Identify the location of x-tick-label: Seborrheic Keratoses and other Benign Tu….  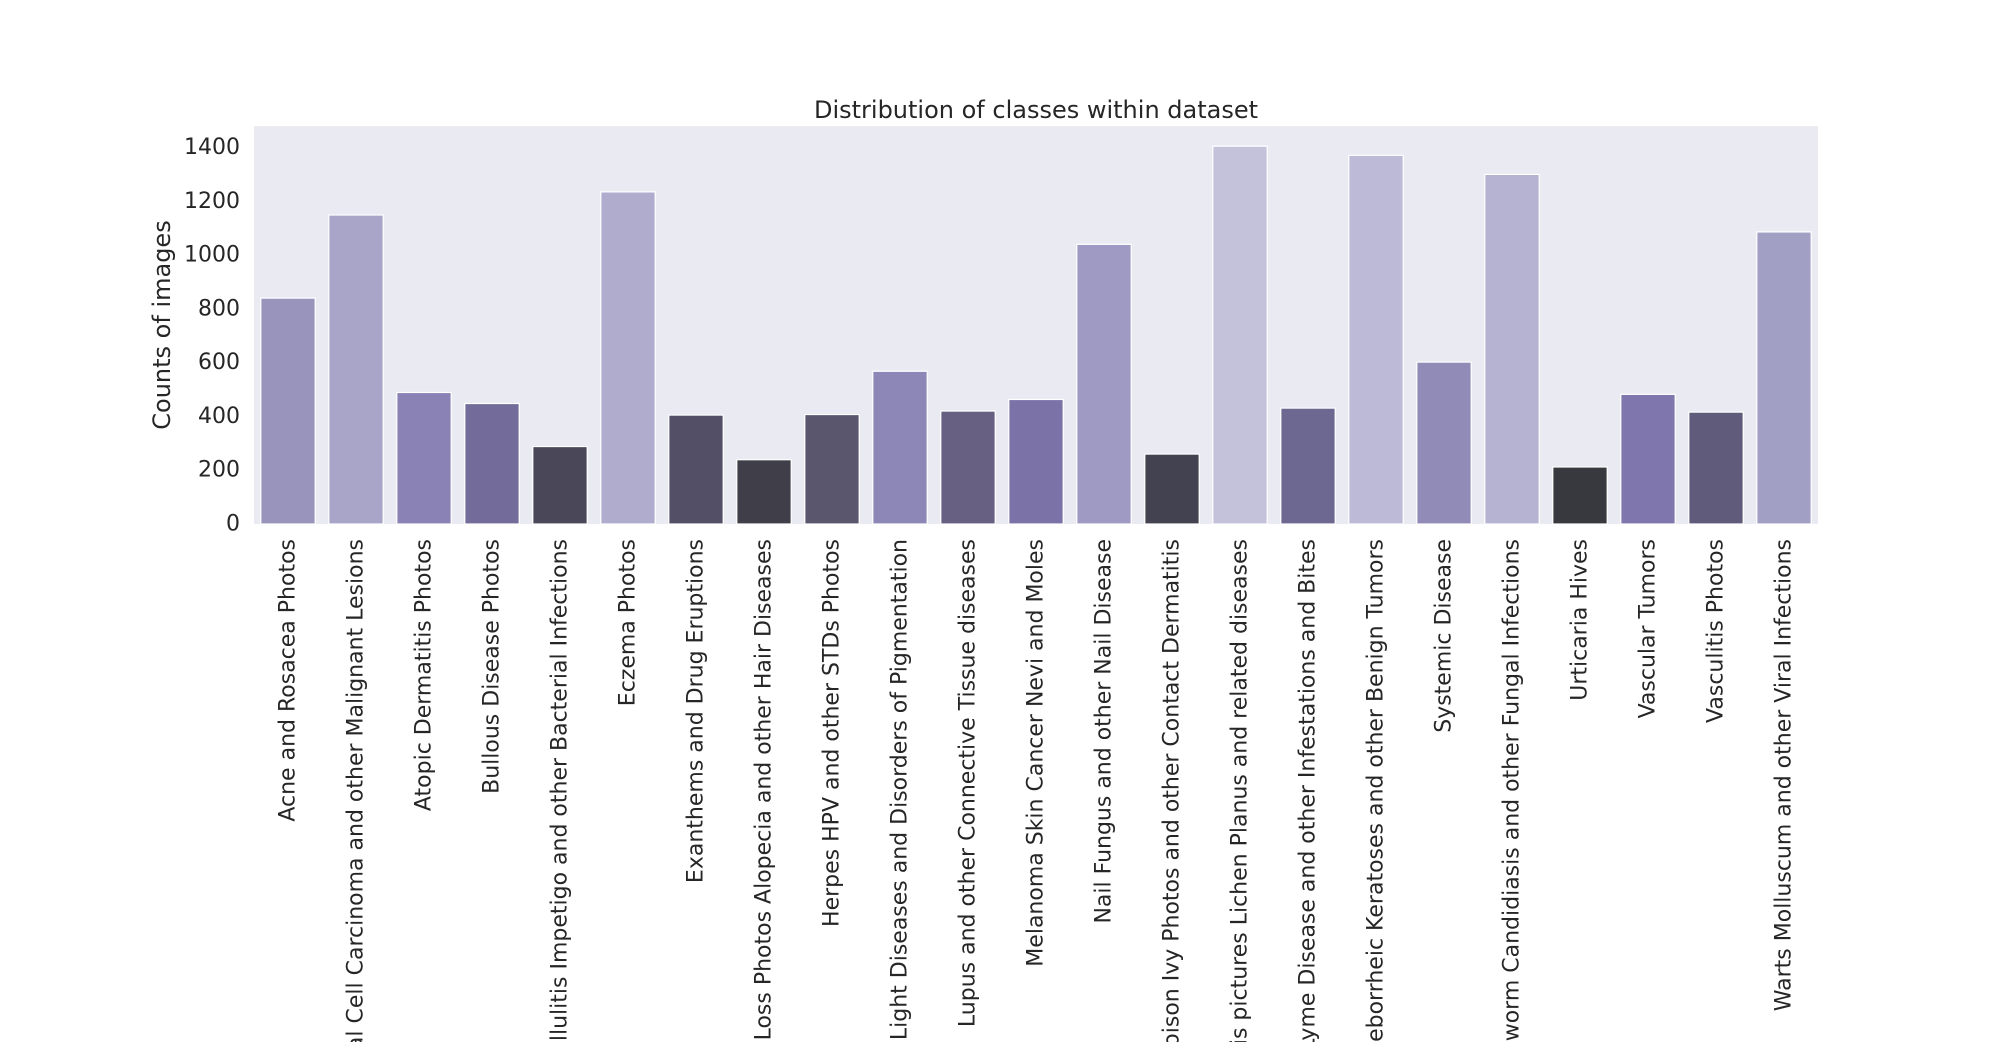
(1376, 790).